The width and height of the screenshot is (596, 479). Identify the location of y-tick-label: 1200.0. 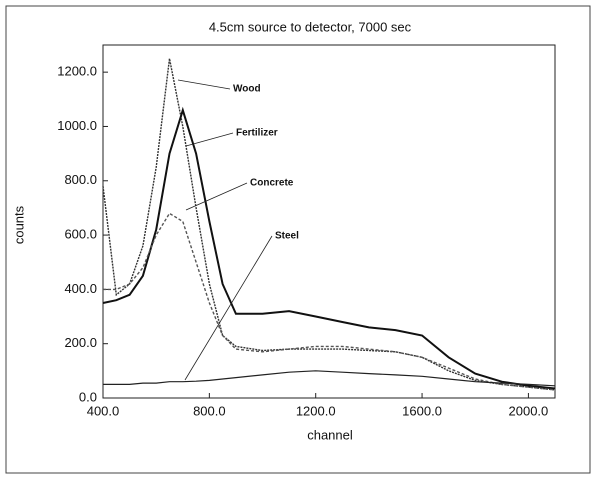
(77, 71).